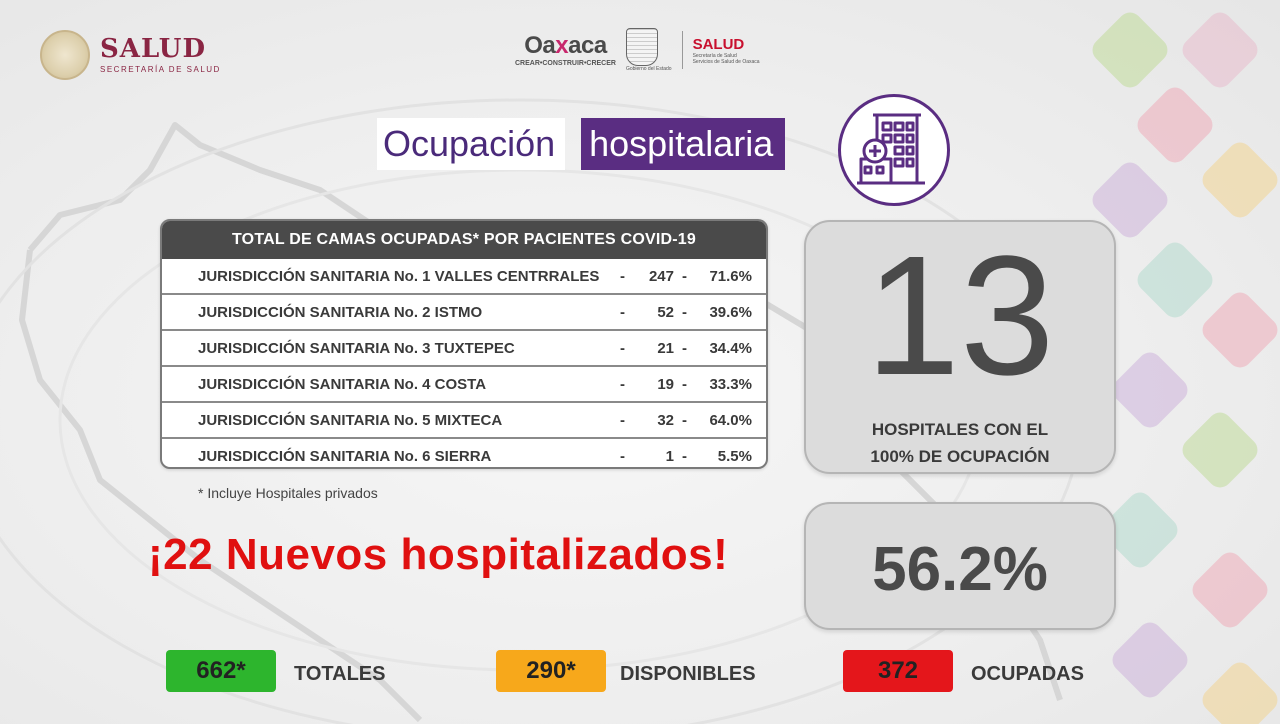 The image size is (1280, 724). I want to click on row-name: JURISDICCIÓN SANITARIA No. 6 SIERRA, so click(345, 456).